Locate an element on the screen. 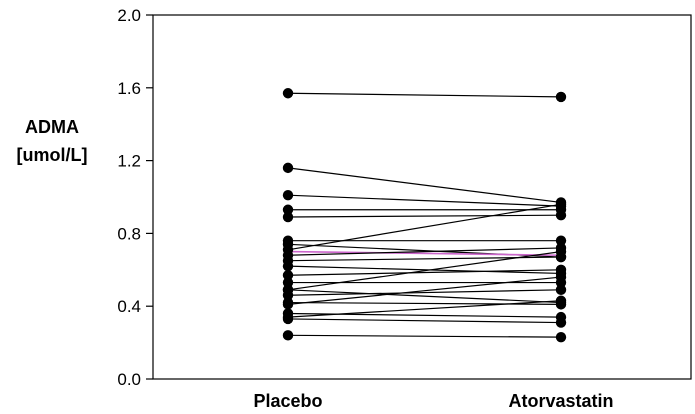 The image size is (695, 414). category-label-placebo: Placebo is located at coordinates (287, 401).